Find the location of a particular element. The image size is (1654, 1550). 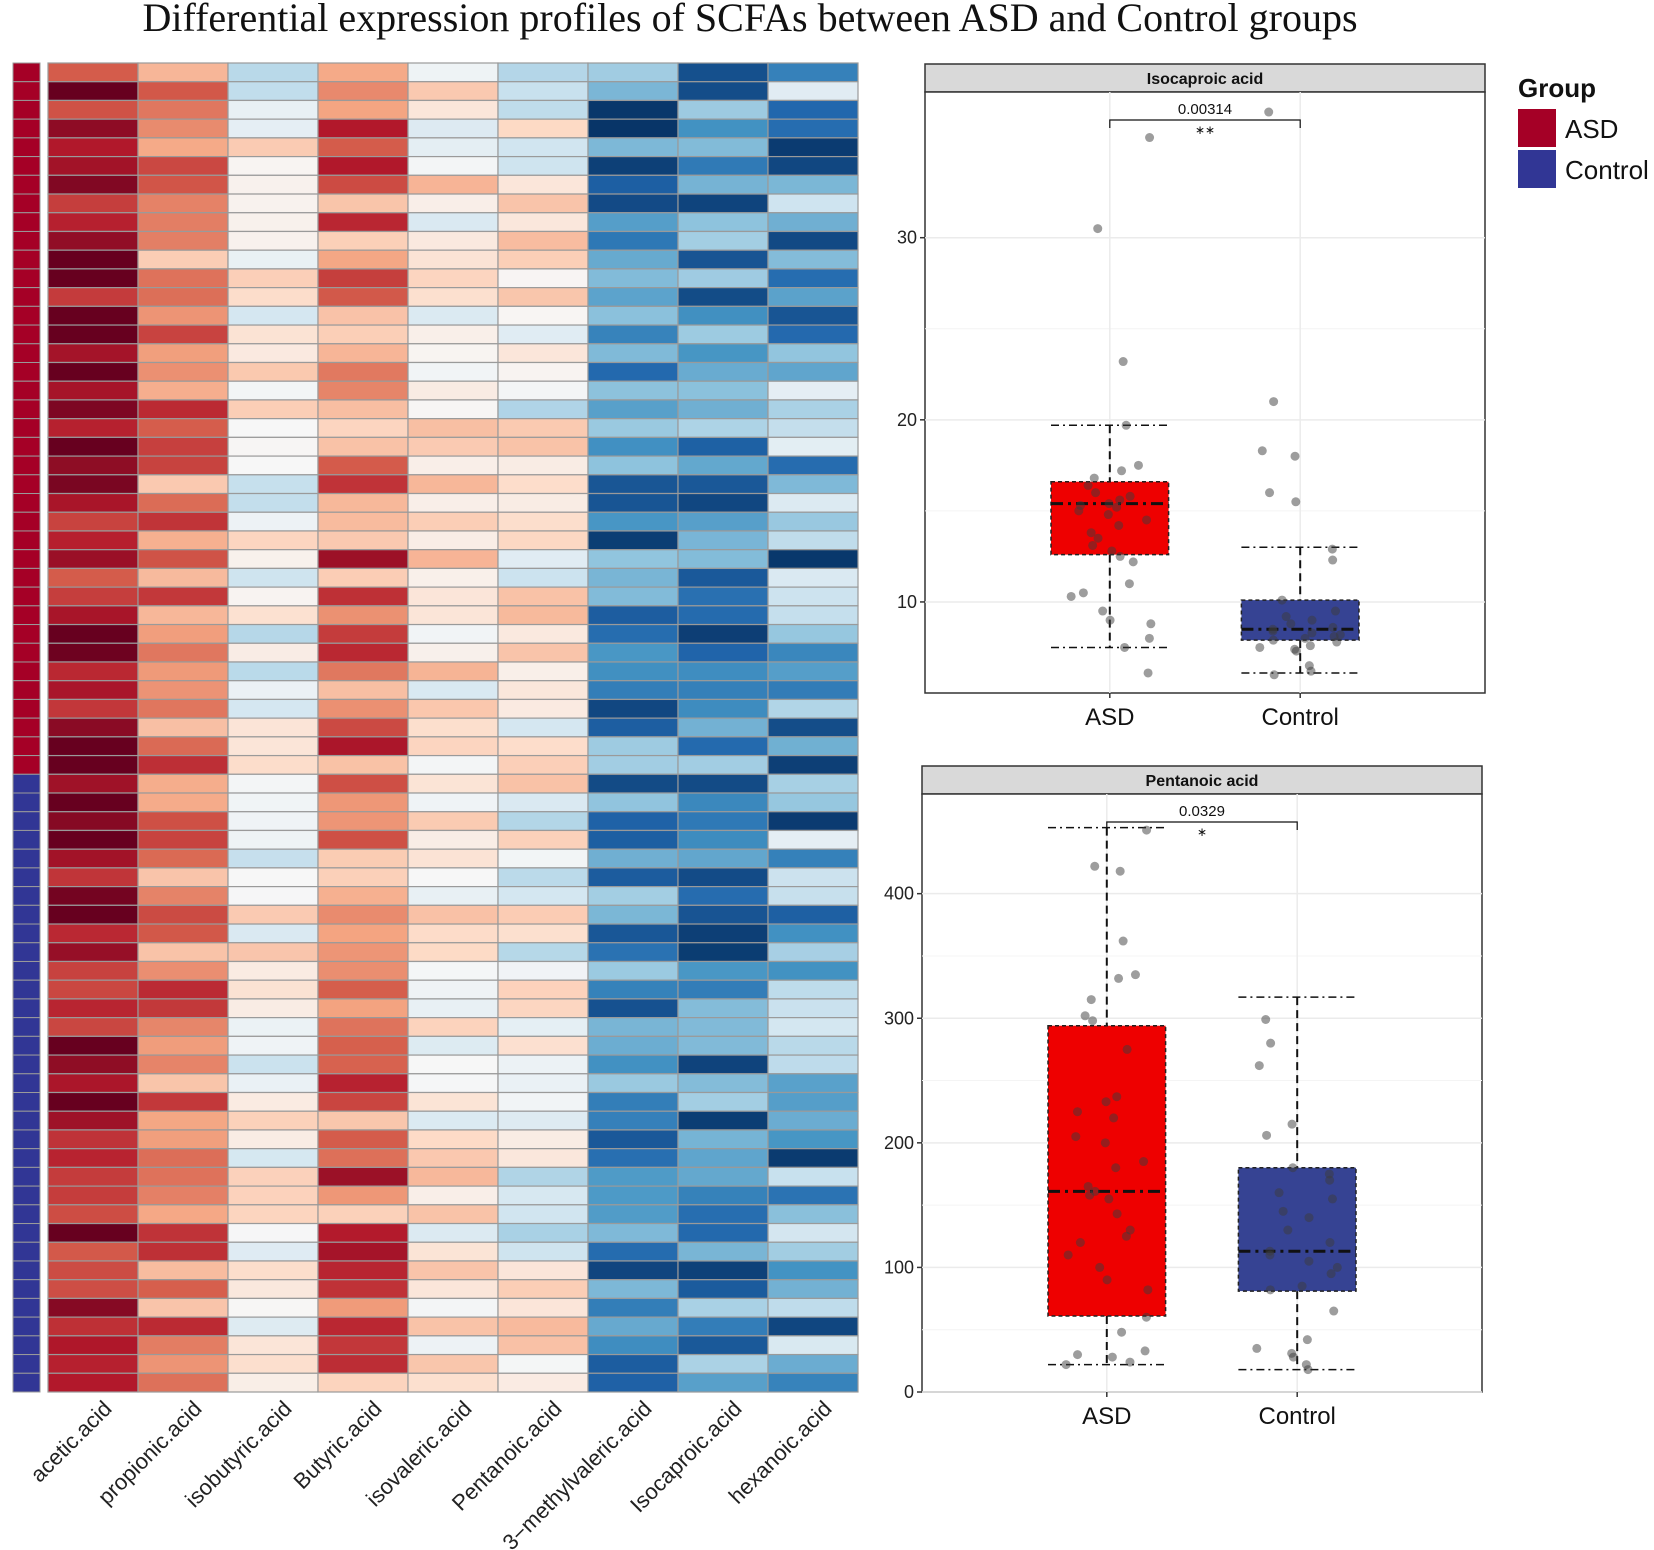

x-tick-label: ASD is located at coordinates (1109, 717).